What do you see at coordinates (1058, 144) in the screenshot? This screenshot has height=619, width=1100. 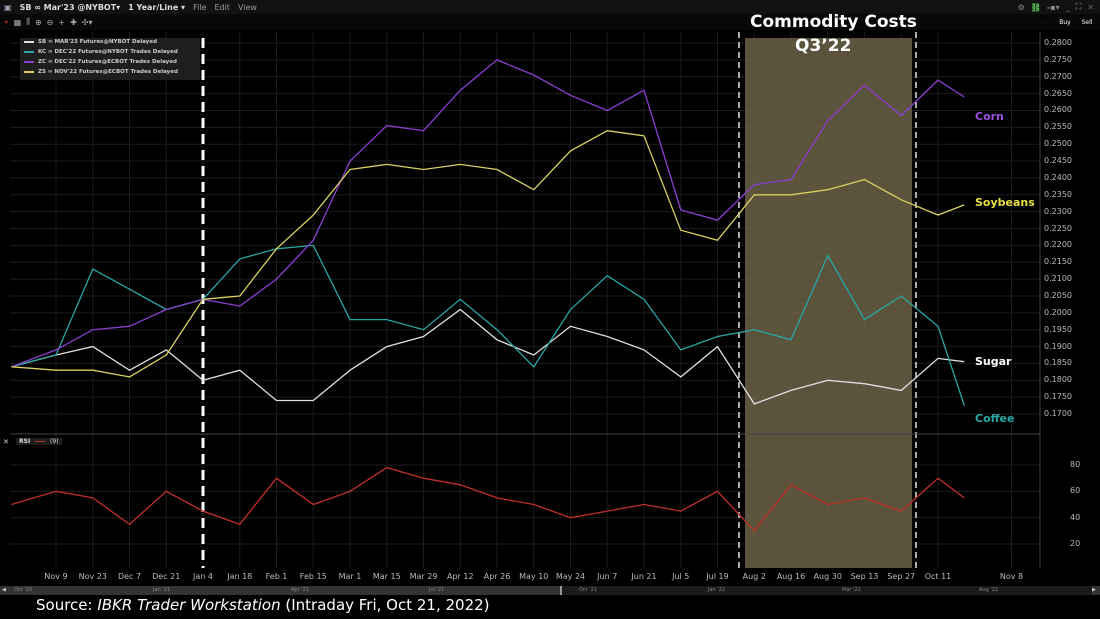 I see `y-tick-label: 0.2500` at bounding box center [1058, 144].